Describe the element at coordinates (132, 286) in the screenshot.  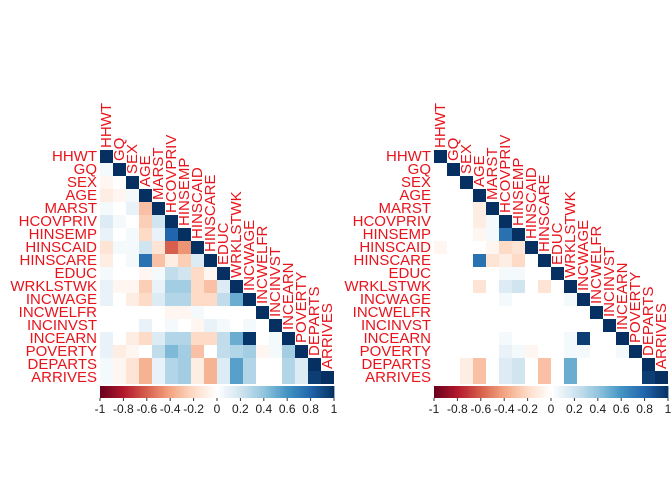
I see `cell-wrklstwk-sex` at that location.